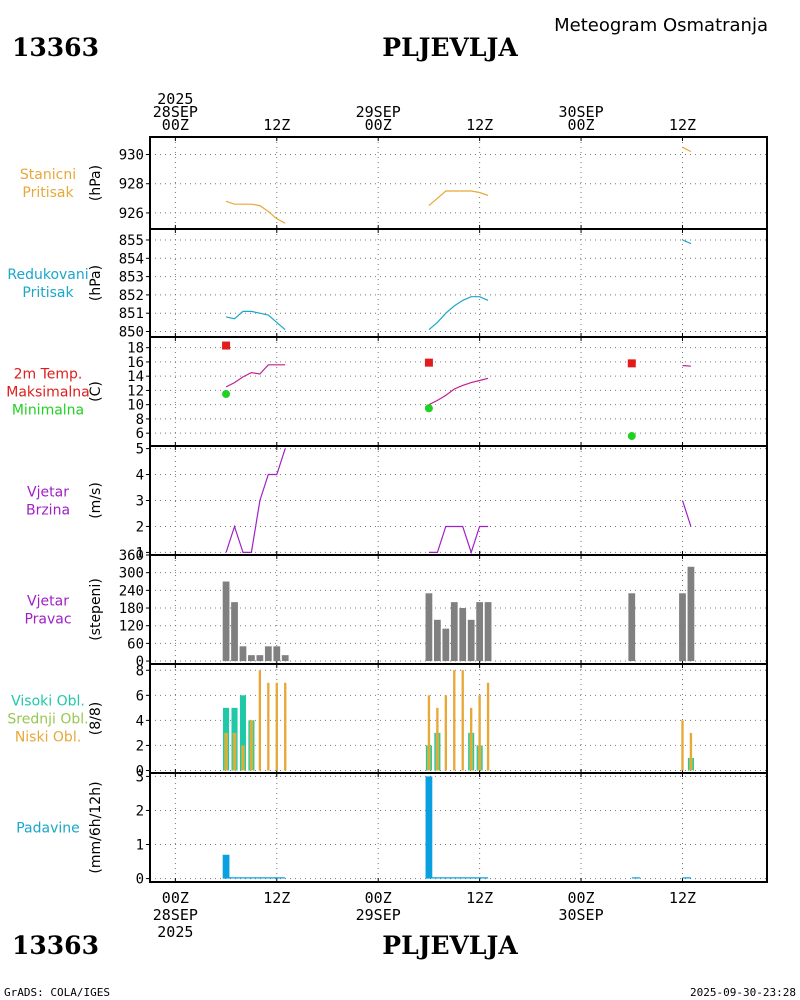  What do you see at coordinates (175, 99) in the screenshot?
I see `time-label-top: 2025` at bounding box center [175, 99].